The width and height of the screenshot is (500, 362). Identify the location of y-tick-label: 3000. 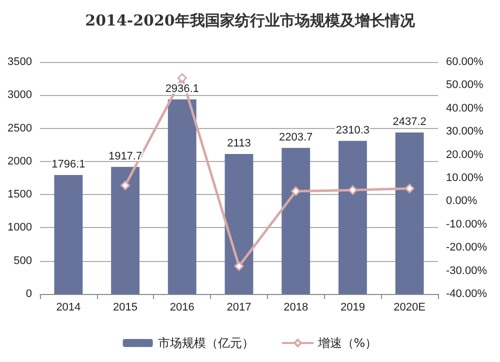
(20, 95).